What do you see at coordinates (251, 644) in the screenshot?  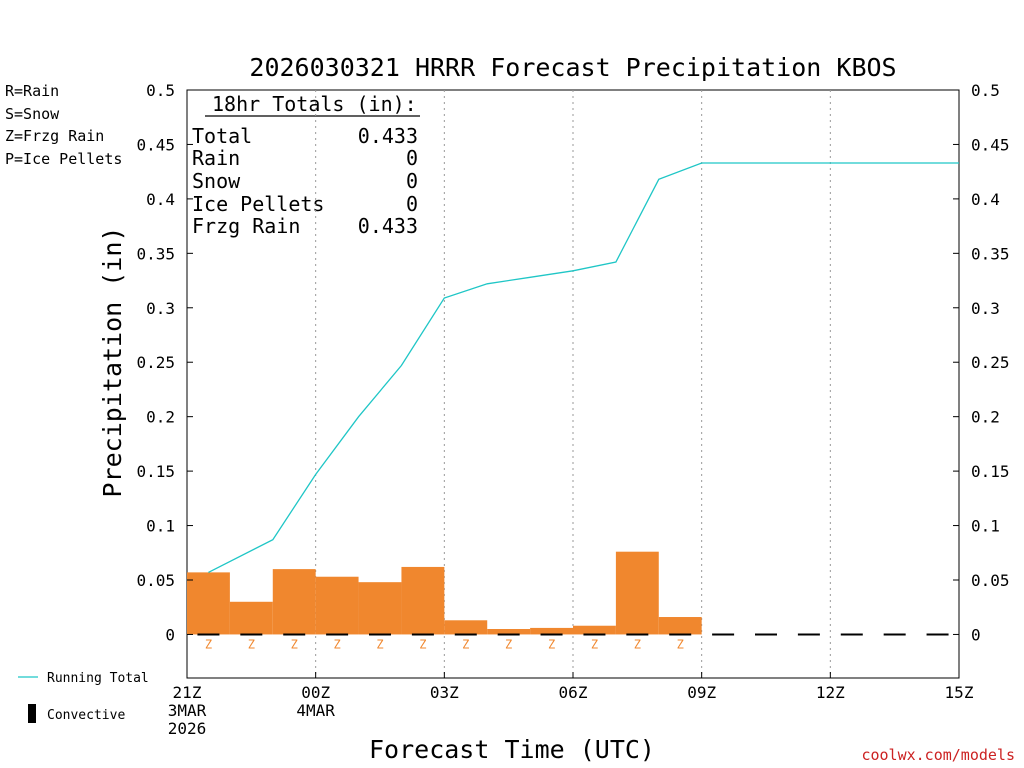 I see `ptype-label-2: Z` at bounding box center [251, 644].